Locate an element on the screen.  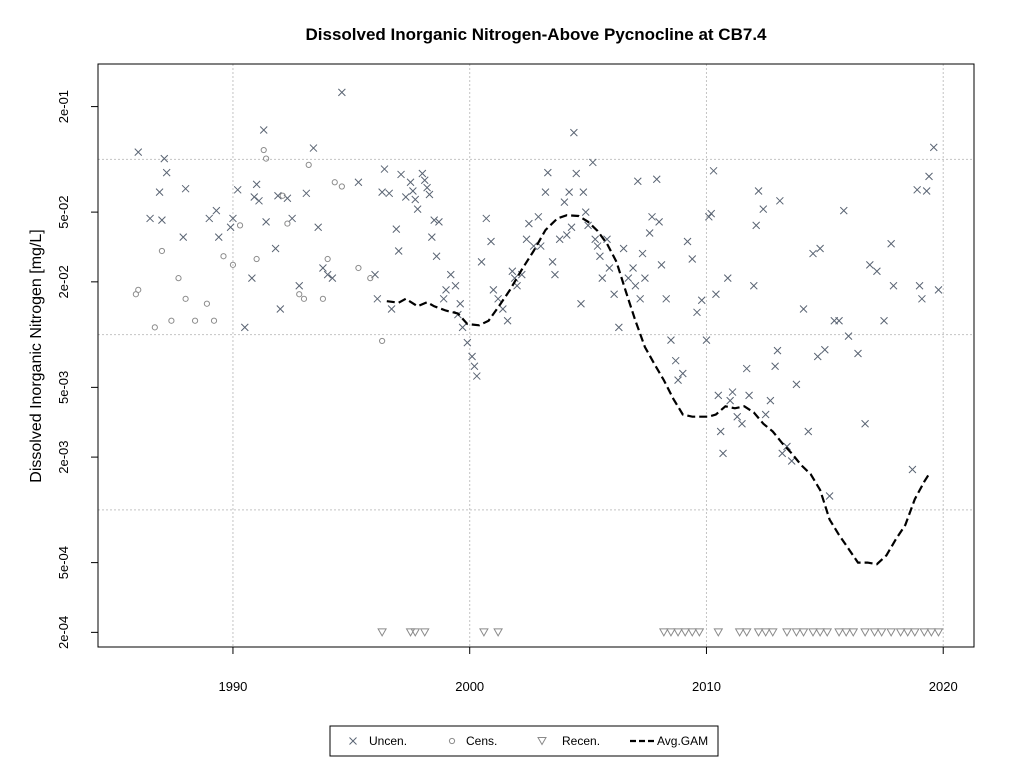
x-tick-label-1: 2000 is located at coordinates (469, 686).